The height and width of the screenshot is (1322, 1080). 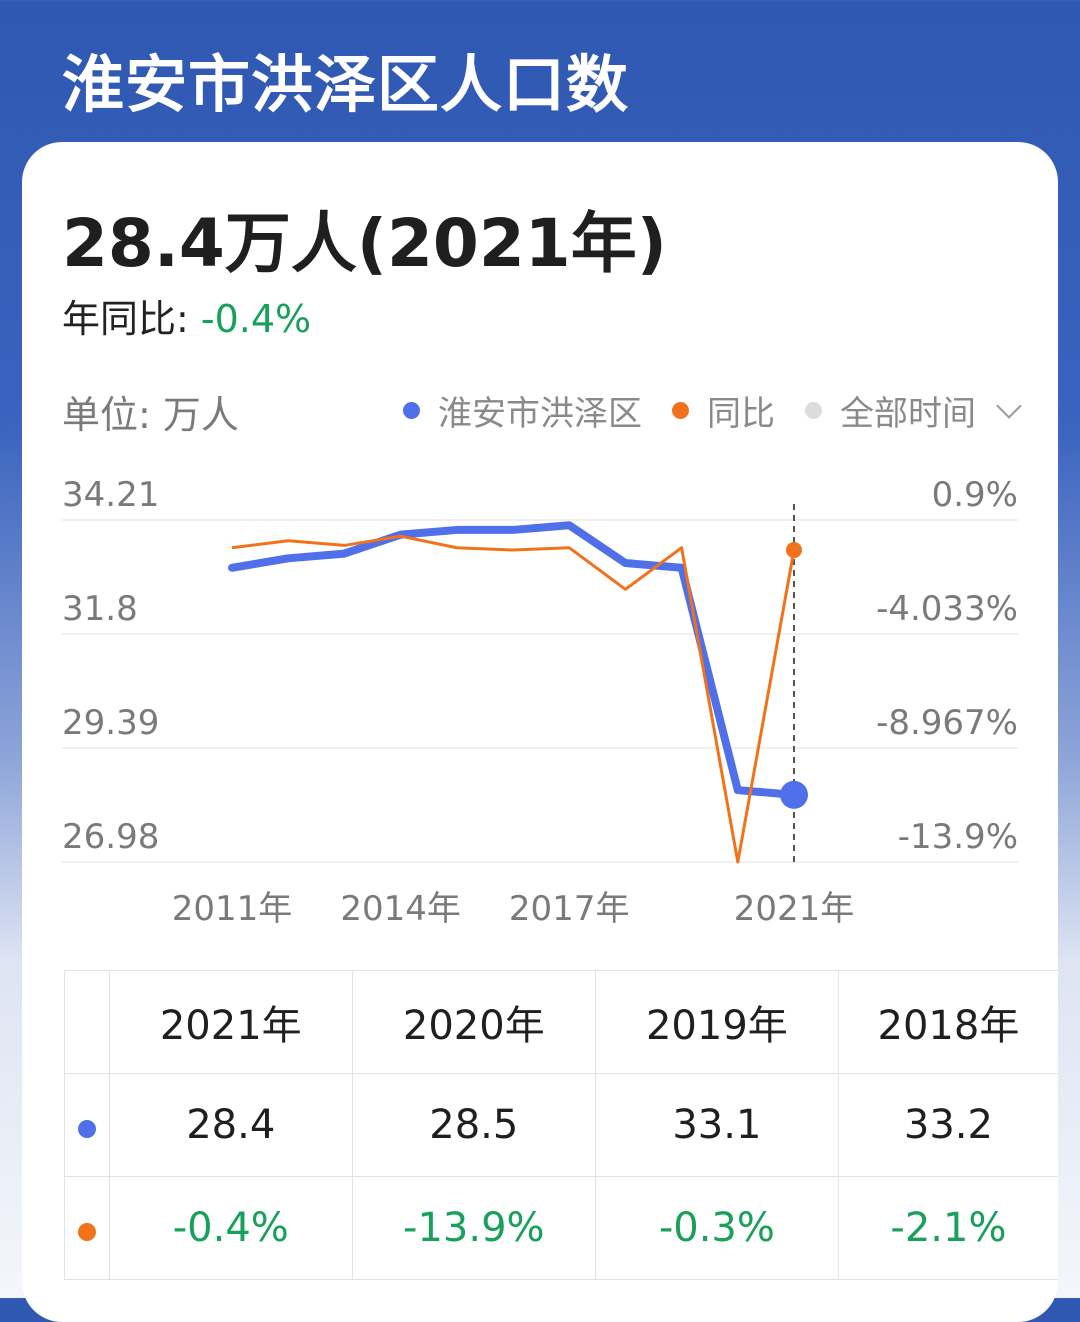 I want to click on series-line-yoy, so click(x=513, y=699).